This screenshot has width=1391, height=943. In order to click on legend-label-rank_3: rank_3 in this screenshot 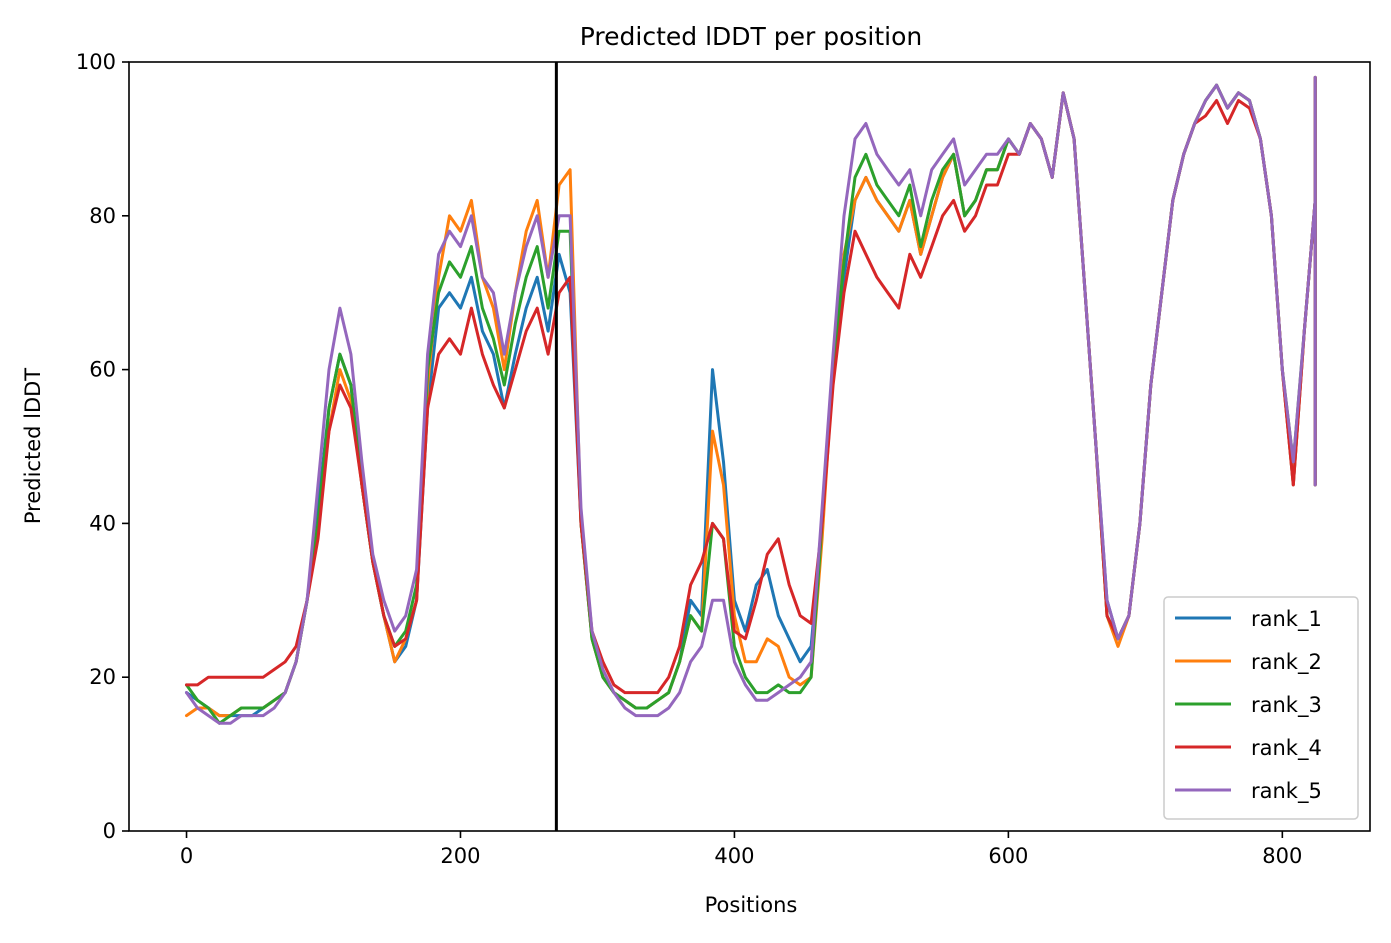, I will do `click(1286, 705)`.